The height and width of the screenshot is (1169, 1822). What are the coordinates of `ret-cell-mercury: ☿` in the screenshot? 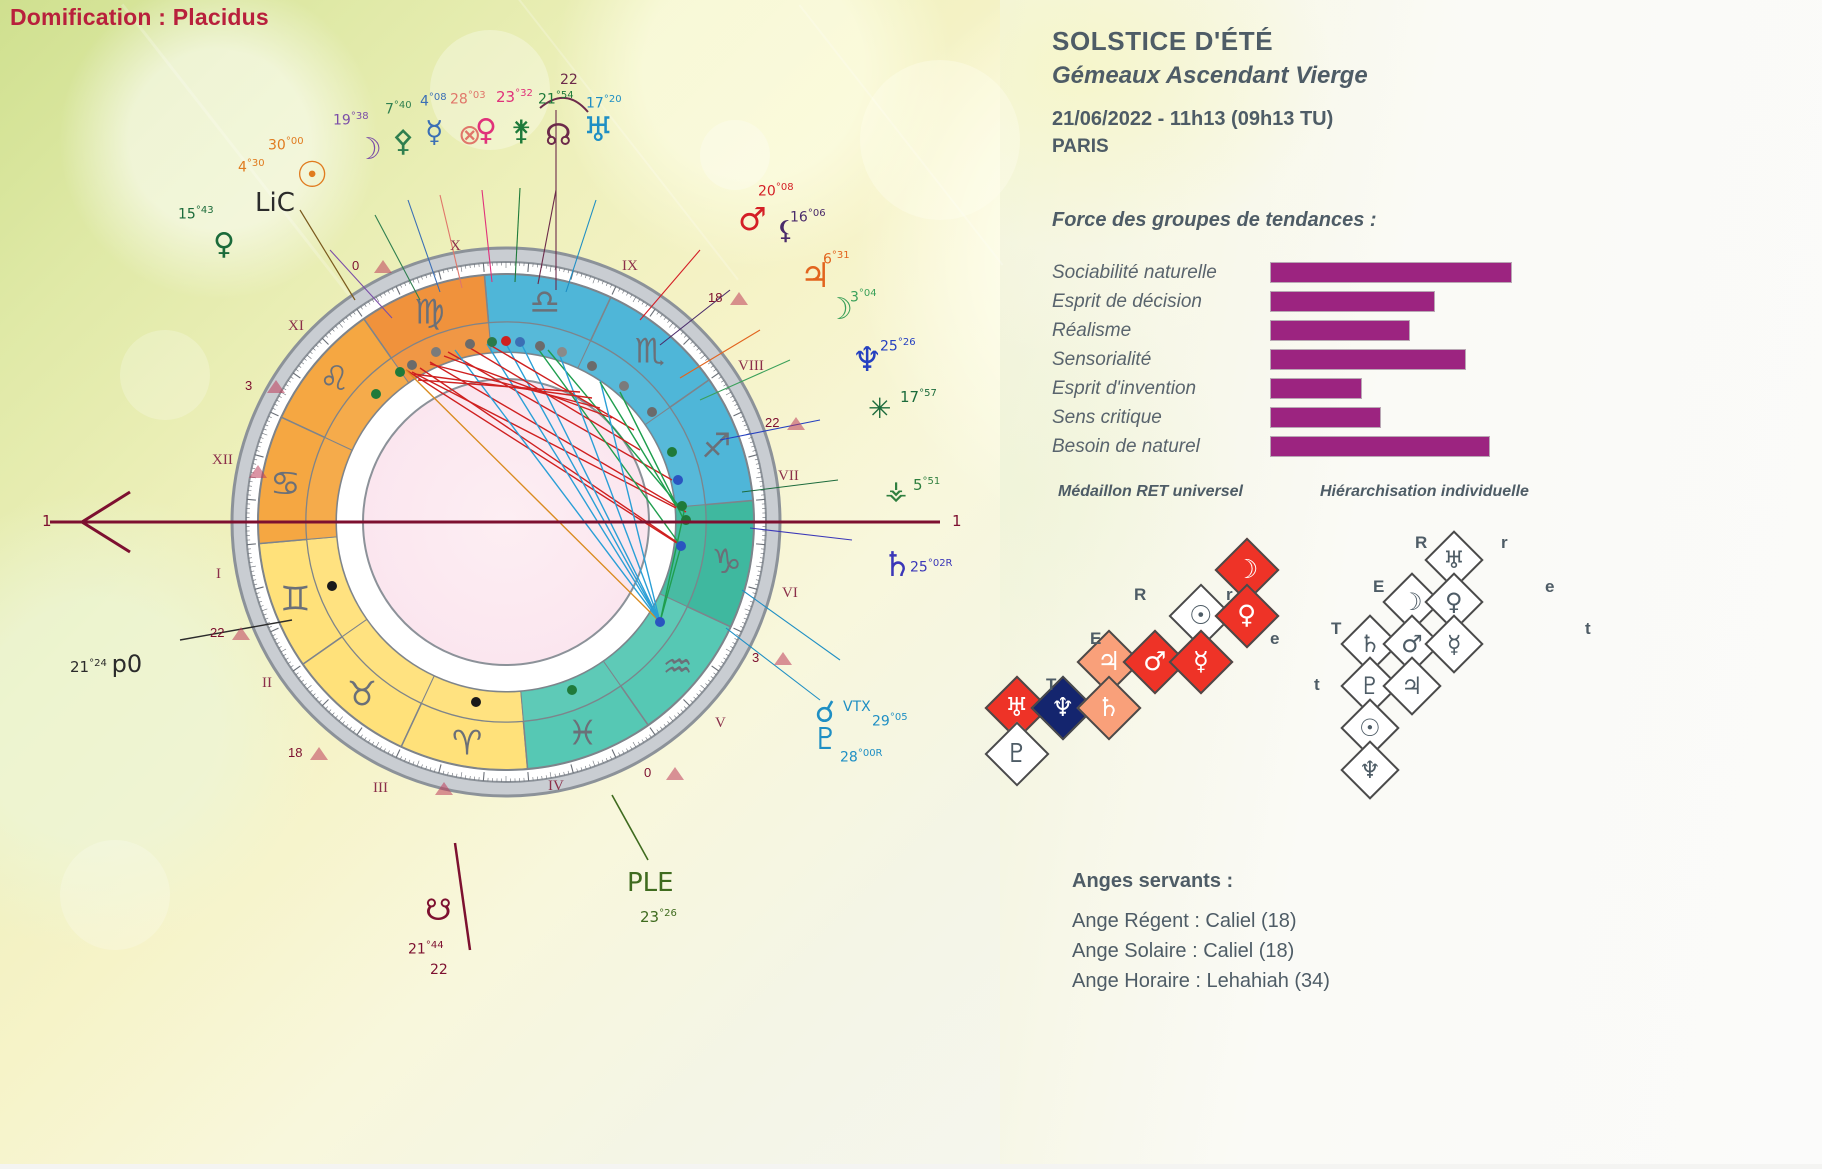 It's located at (1200, 661).